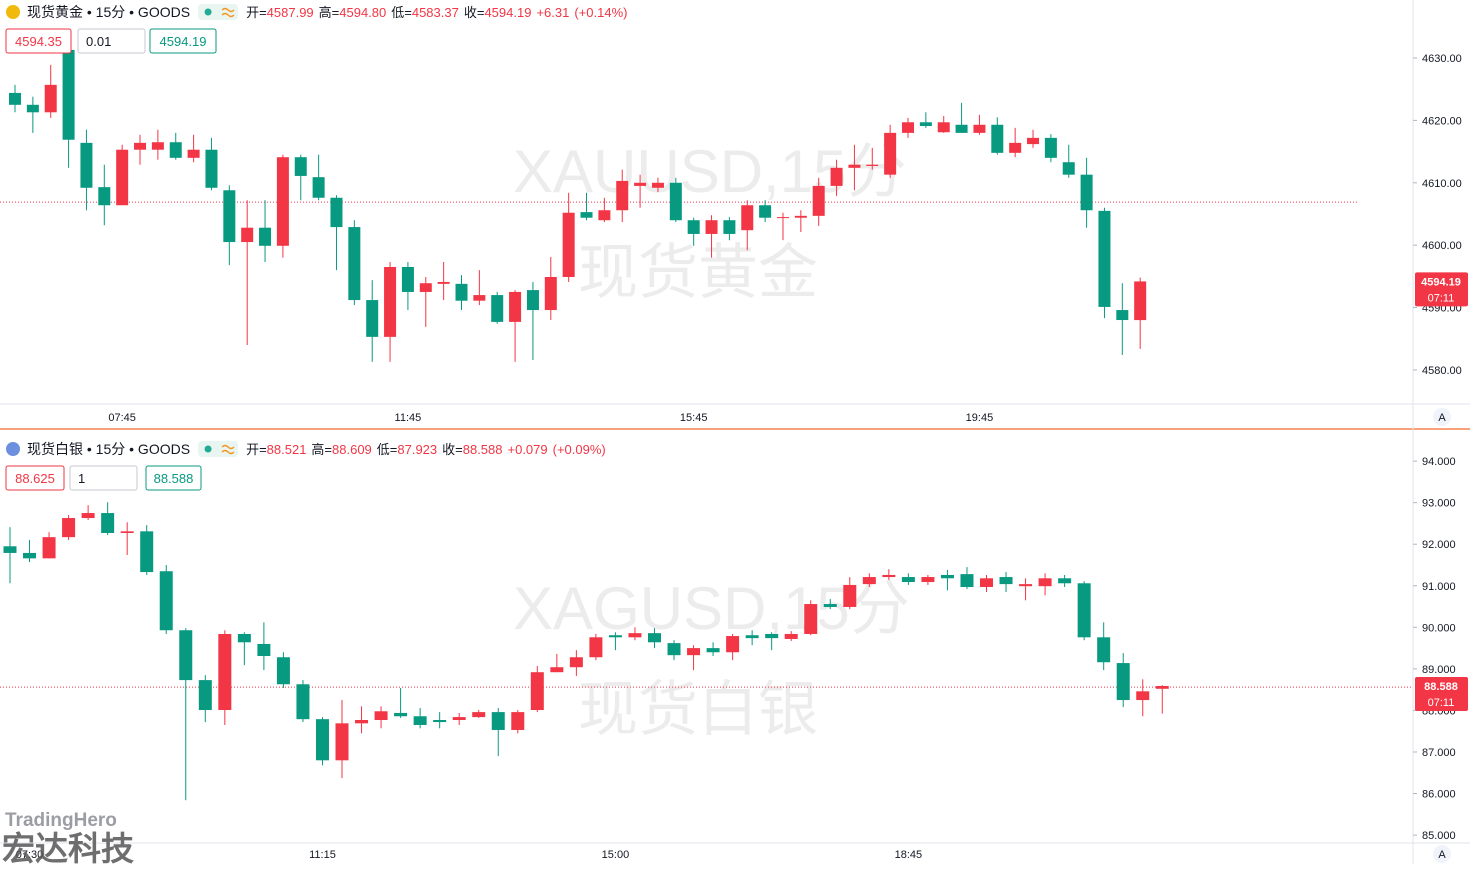  I want to click on x-tick-label: 11:45, so click(408, 418).